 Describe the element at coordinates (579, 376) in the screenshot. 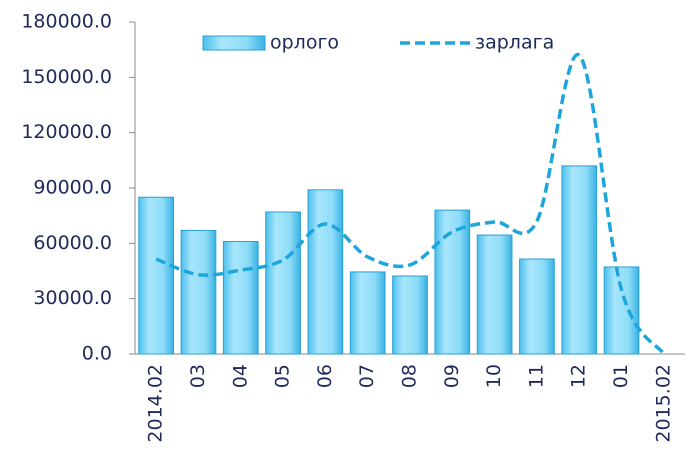

I see `x-tick-label: 12` at that location.